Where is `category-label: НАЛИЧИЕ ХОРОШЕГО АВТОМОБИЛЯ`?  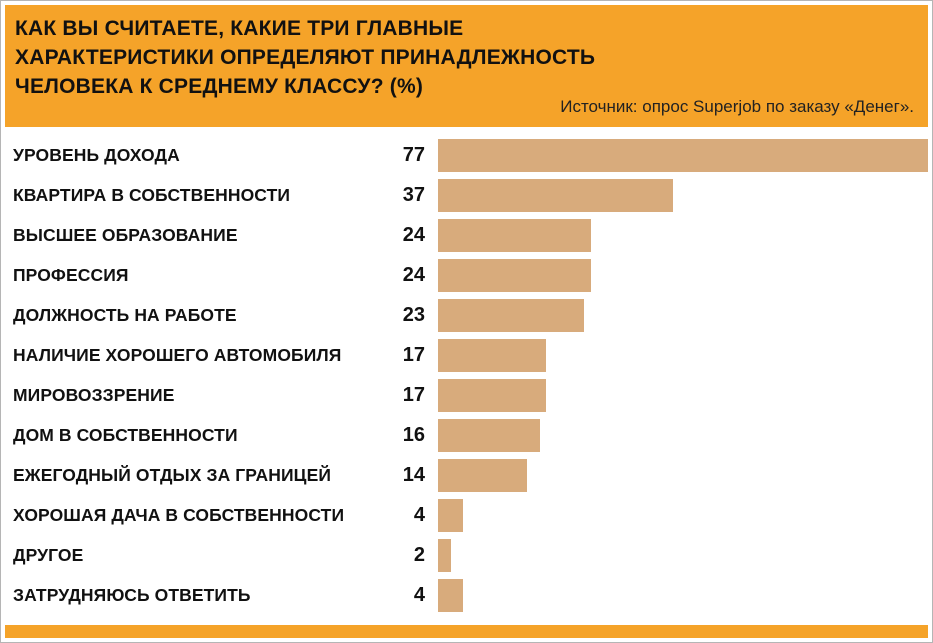
category-label: НАЛИЧИЕ ХОРОШЕГО АВТОМОБИЛЯ is located at coordinates (177, 355).